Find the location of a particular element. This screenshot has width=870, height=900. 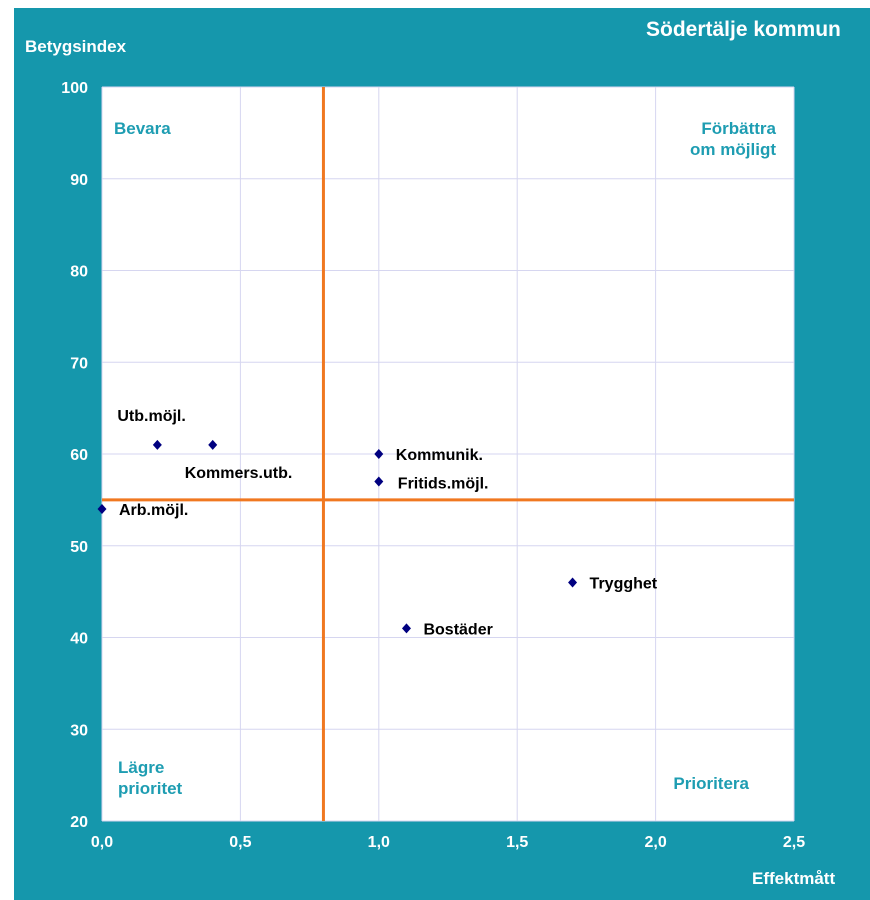

y-tick-label: 80 is located at coordinates (79, 272).